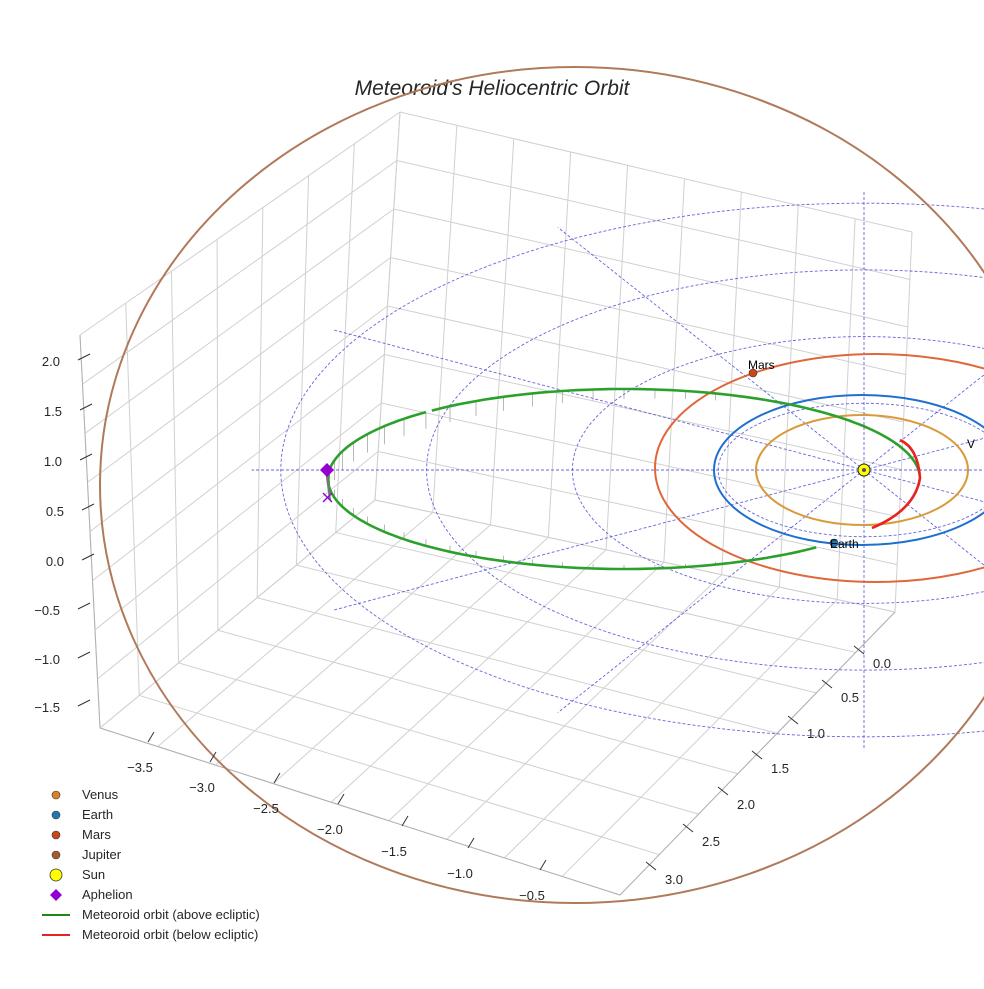 Image resolution: width=984 pixels, height=989 pixels. What do you see at coordinates (47, 610) in the screenshot?
I see `z-tick-label: −0.5` at bounding box center [47, 610].